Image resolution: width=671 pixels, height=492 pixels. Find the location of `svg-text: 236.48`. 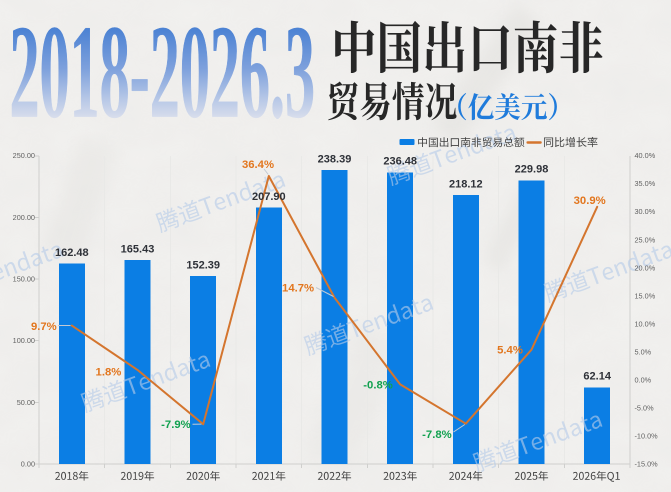

svg-text: 236.48 is located at coordinates (400, 162).